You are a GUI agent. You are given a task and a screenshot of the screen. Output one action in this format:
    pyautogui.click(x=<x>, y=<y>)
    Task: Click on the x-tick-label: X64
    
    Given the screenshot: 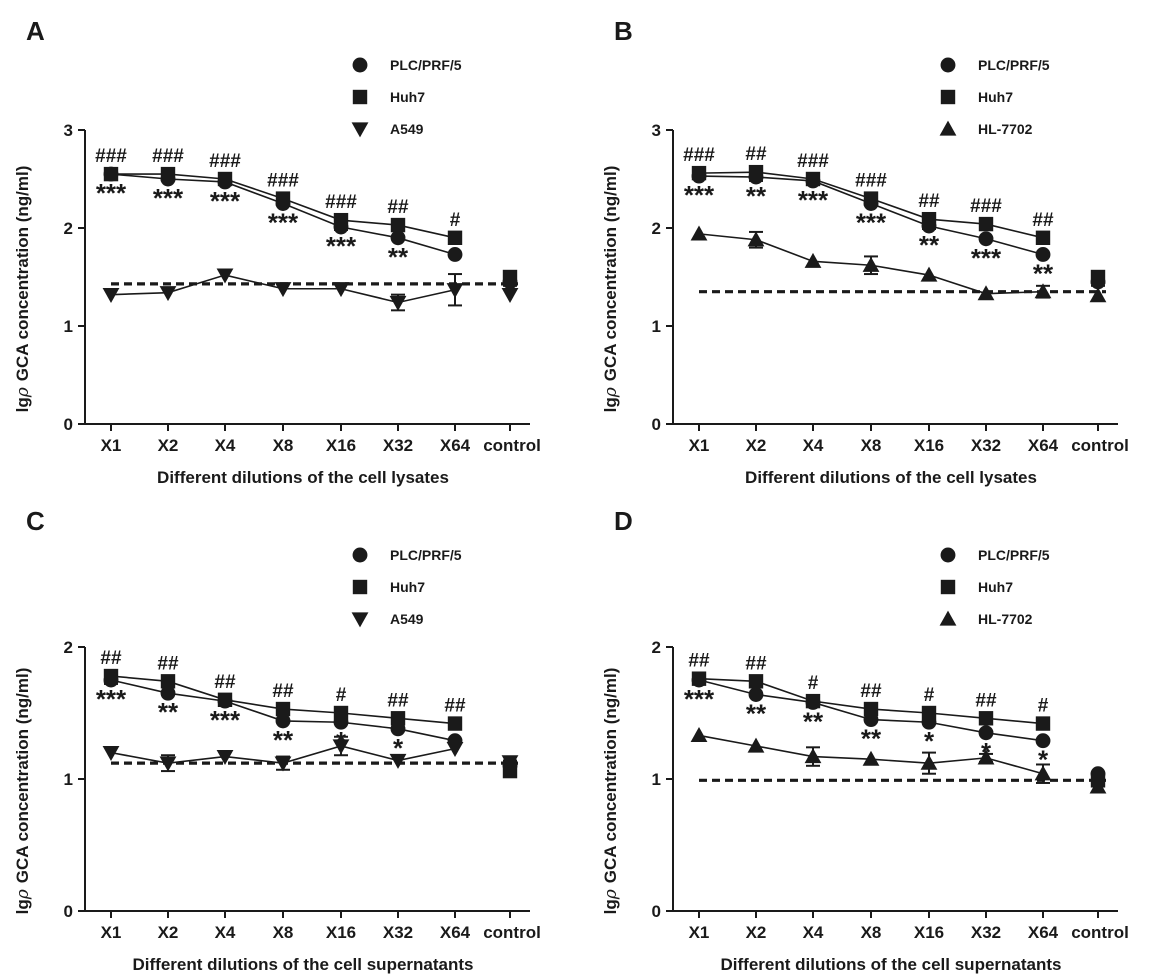 What is the action you would take?
    pyautogui.click(x=455, y=445)
    